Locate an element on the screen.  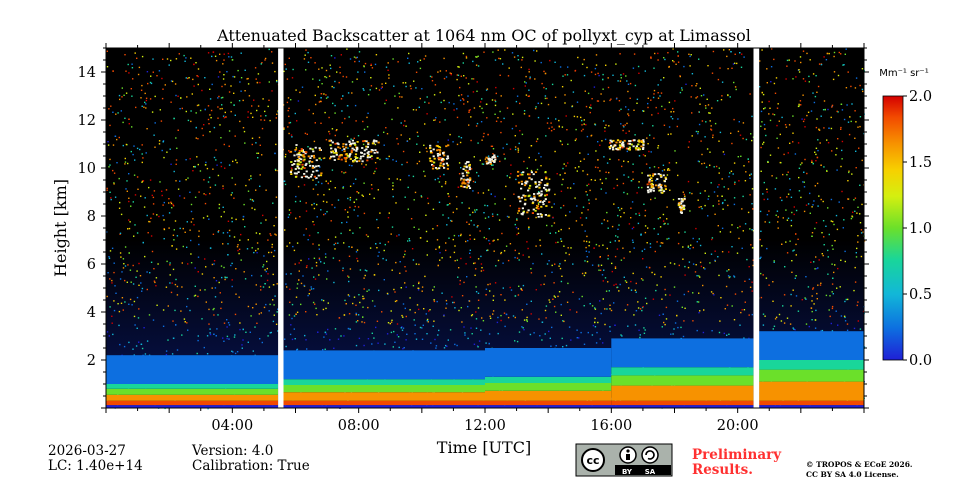
boundary-layer-band is located at coordinates (384, 389).